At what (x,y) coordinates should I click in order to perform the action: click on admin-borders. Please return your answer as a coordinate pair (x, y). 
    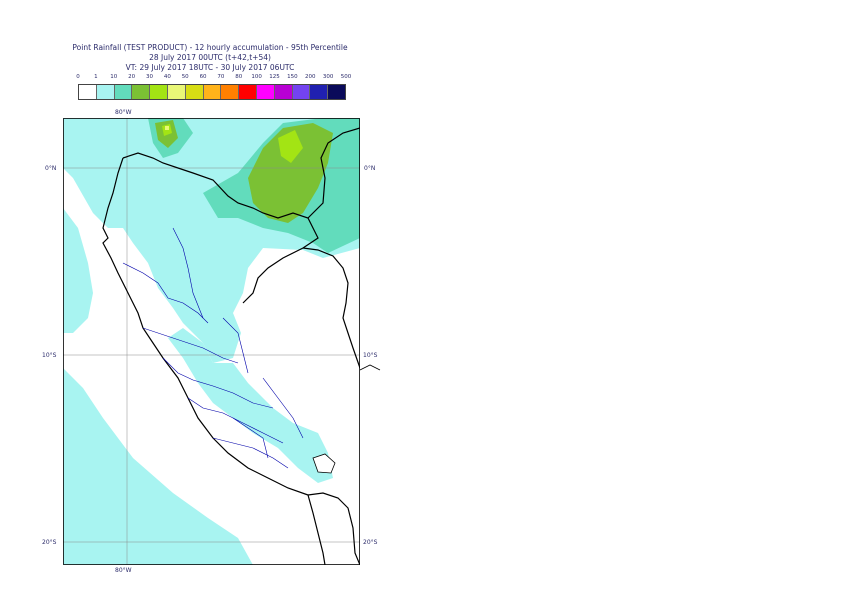
    Looking at the image, I should click on (213, 348).